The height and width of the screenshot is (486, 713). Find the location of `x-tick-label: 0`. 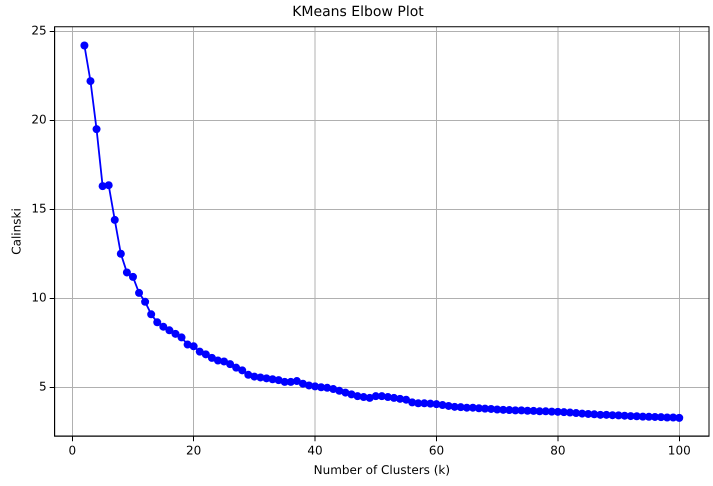

x-tick-label: 0 is located at coordinates (72, 451).